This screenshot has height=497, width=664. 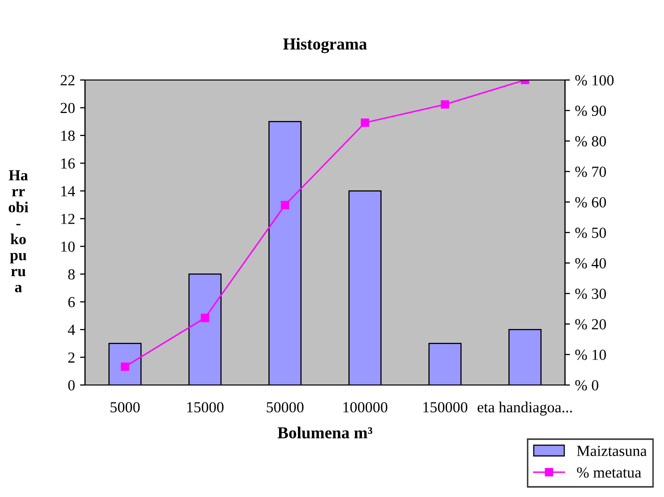 What do you see at coordinates (590, 111) in the screenshot?
I see `y2-tick-label: % 90` at bounding box center [590, 111].